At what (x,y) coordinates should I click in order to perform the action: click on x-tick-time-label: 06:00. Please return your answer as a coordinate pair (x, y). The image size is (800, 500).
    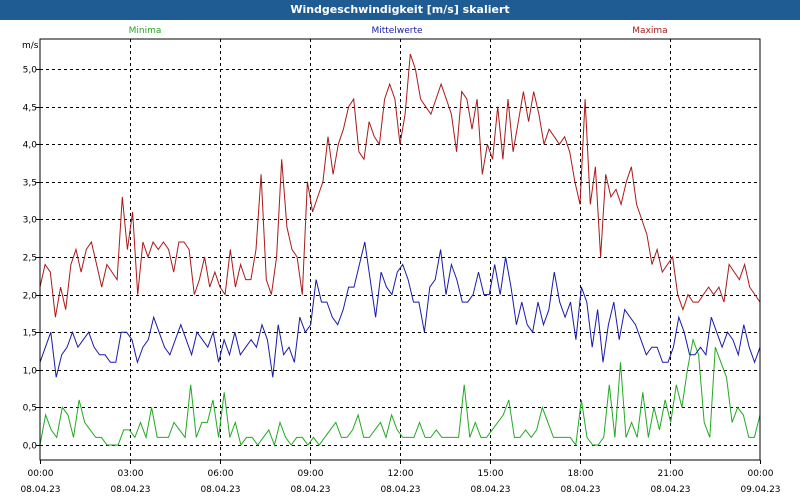
    Looking at the image, I should click on (221, 474).